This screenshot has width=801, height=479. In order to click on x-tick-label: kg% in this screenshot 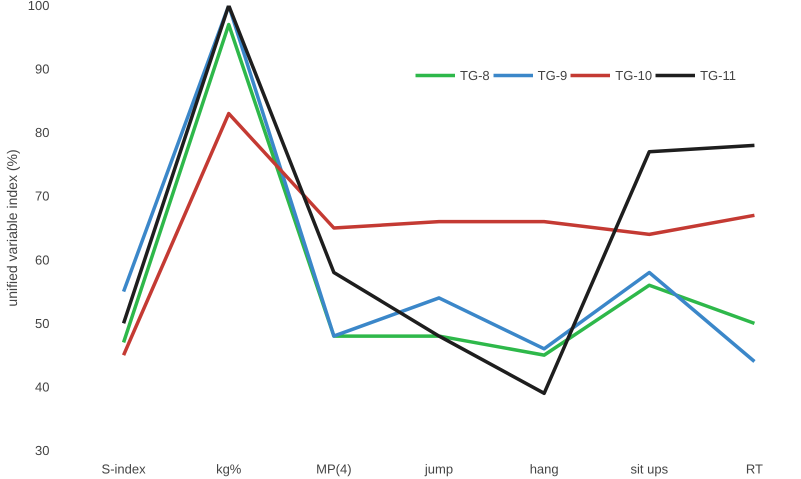, I will do `click(229, 469)`.